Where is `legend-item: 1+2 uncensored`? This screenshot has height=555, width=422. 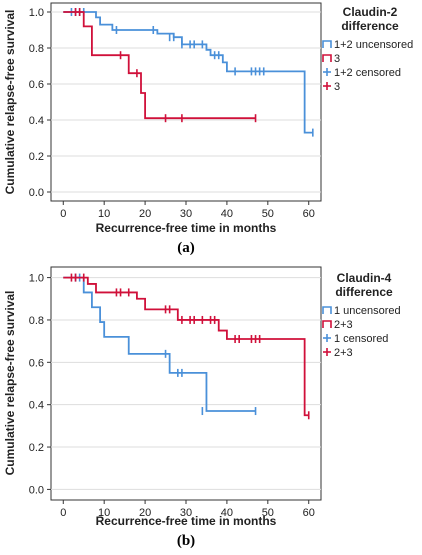 legend-item: 1+2 uncensored is located at coordinates (367, 45).